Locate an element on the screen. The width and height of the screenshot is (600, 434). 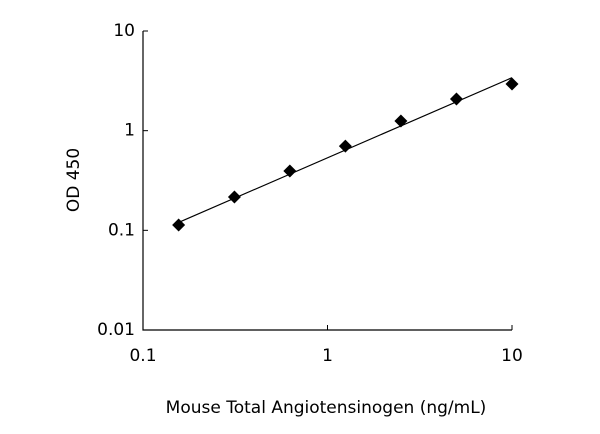
y-tick-label: 10 is located at coordinates (124, 31).